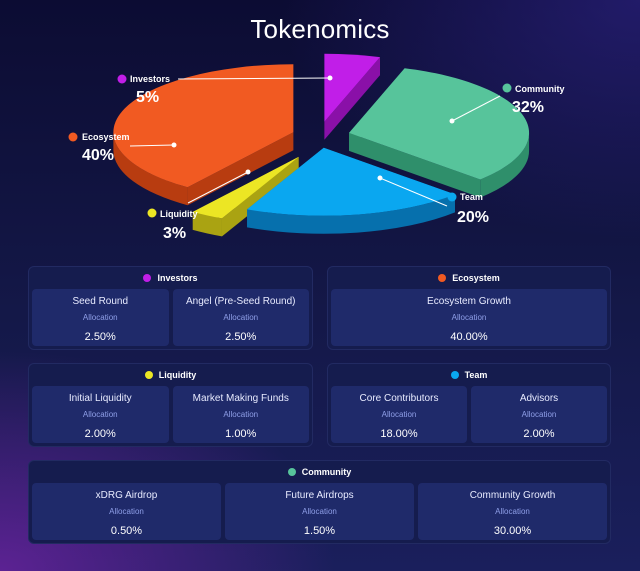  Describe the element at coordinates (476, 108) in the screenshot. I see `leader-line-community` at that location.